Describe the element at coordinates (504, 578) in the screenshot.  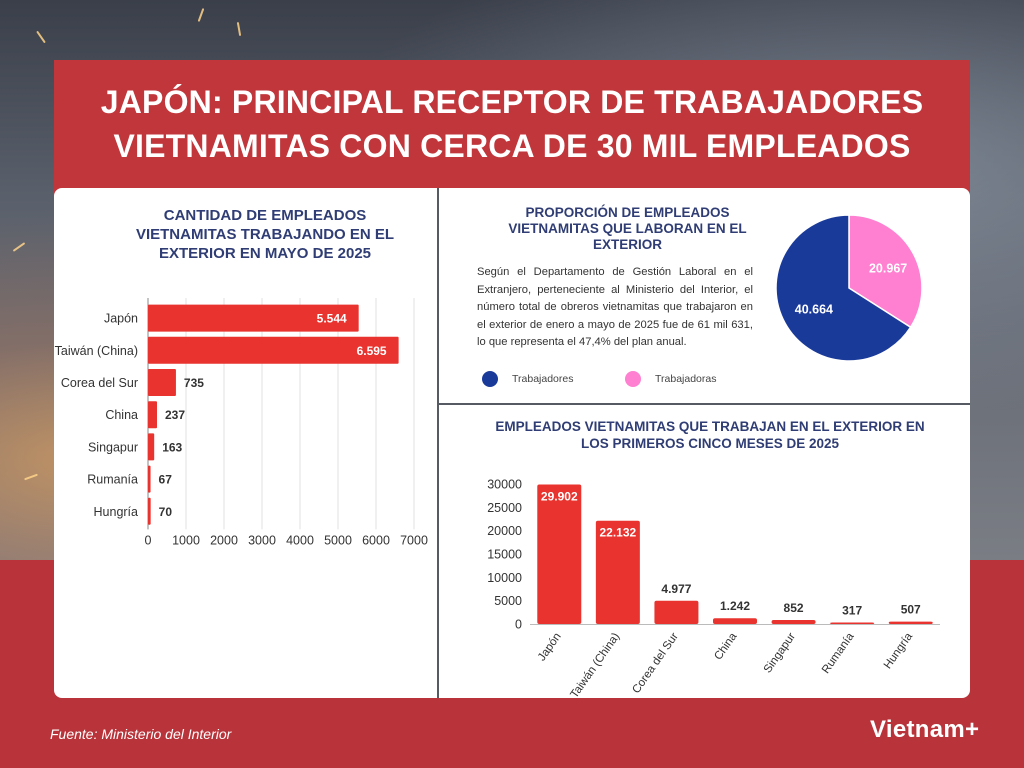
I see `y-tick-label: 10000` at that location.